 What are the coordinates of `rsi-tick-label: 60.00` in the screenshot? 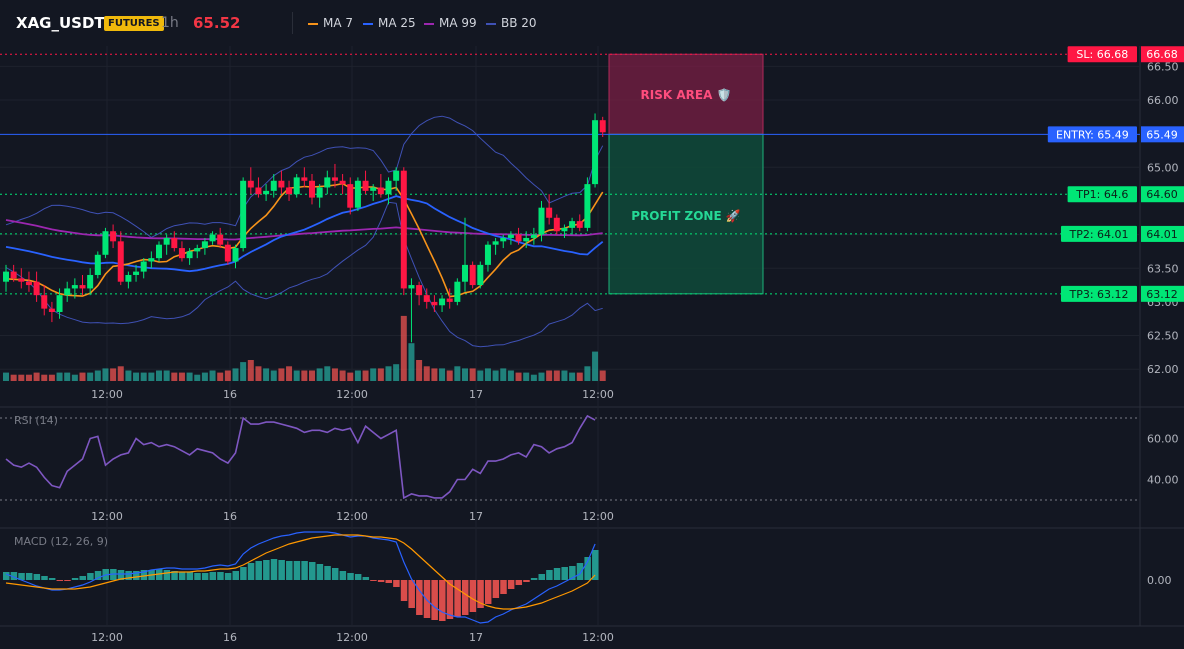 It's located at (1163, 439).